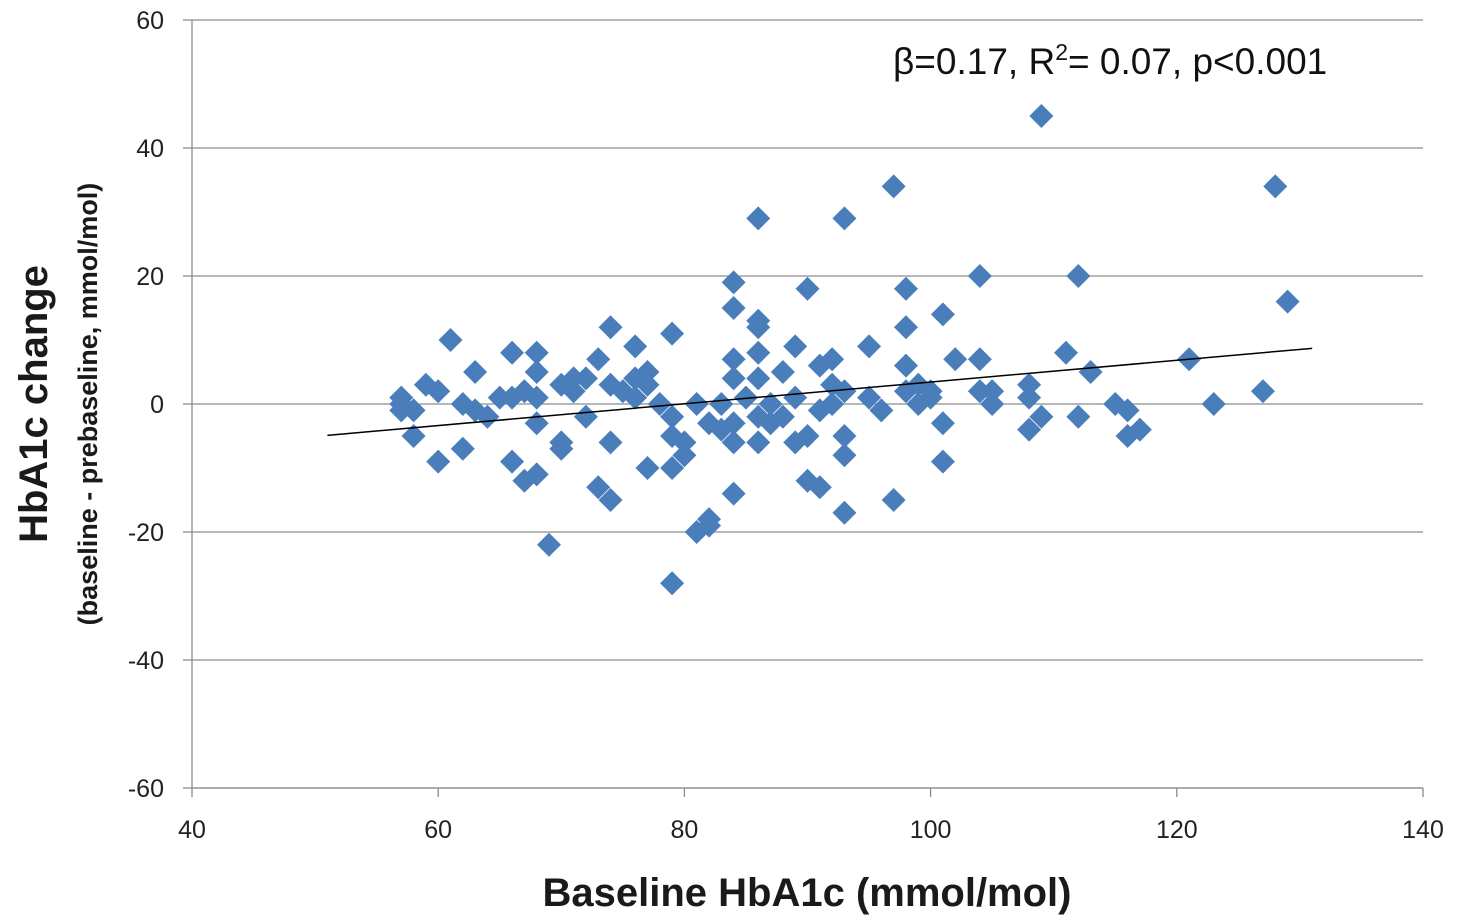  Describe the element at coordinates (1177, 830) in the screenshot. I see `x-tick-label: 120` at that location.